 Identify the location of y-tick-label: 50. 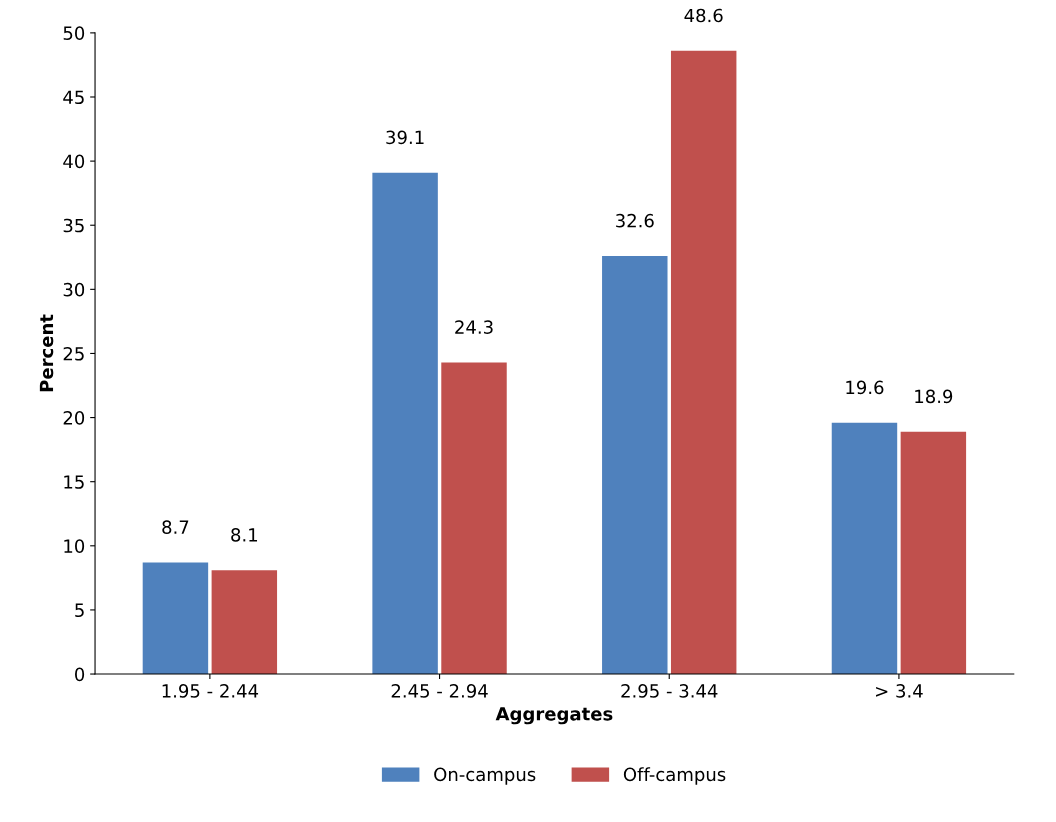
(74, 33).